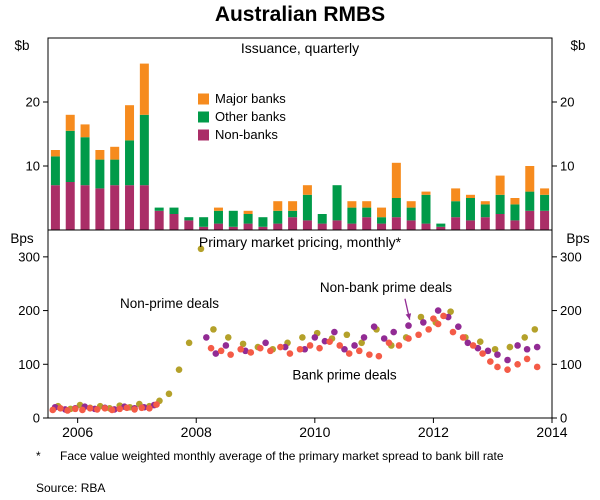 The image size is (600, 500). I want to click on svg-text: Bank prime deals, so click(344, 374).